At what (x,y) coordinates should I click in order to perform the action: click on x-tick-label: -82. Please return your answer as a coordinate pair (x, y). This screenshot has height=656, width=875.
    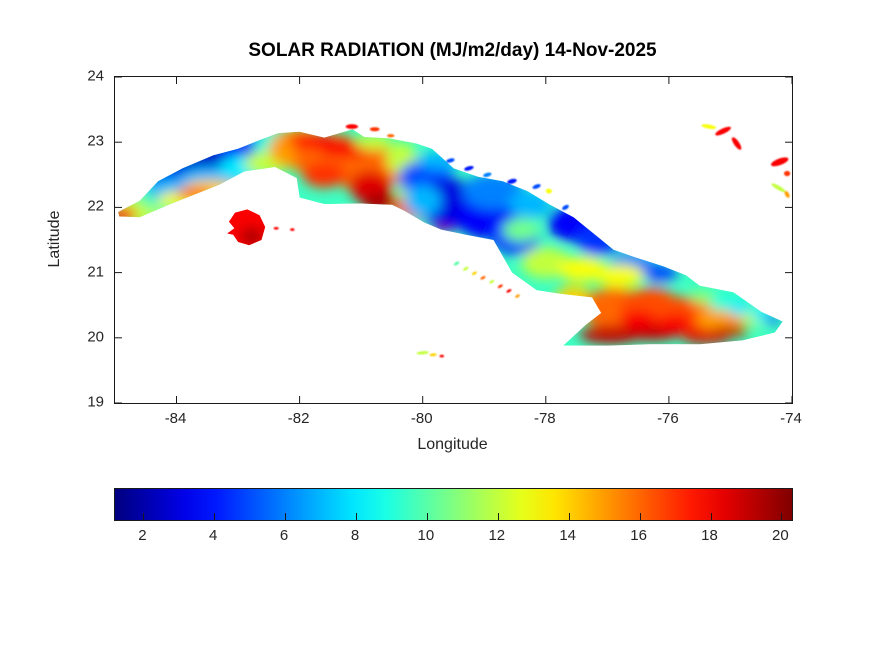
    Looking at the image, I should click on (298, 418).